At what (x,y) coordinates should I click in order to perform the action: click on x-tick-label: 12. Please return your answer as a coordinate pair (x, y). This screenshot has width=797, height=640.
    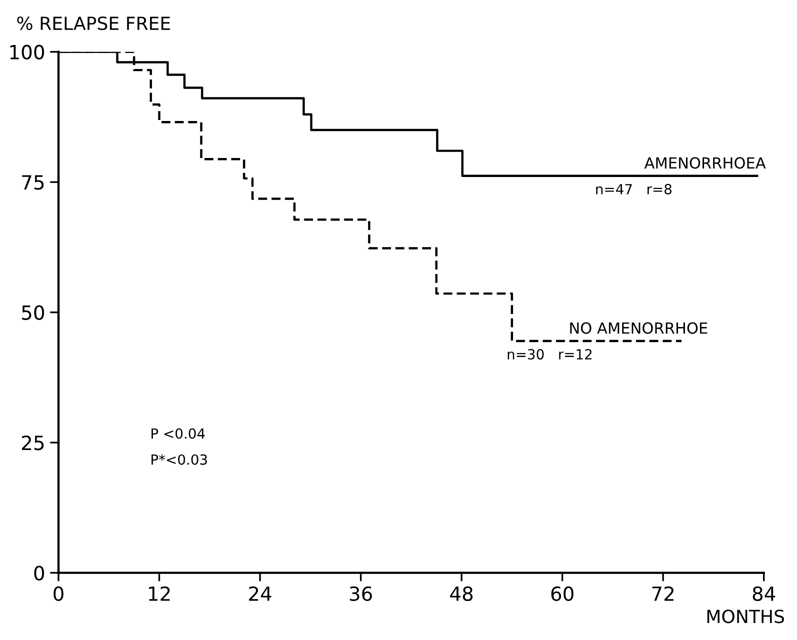
    Looking at the image, I should click on (159, 593).